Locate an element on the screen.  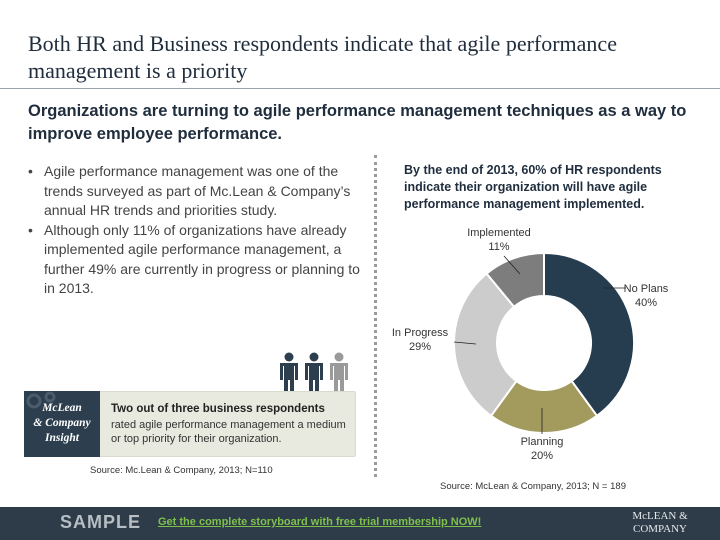
slice-implemented is located at coordinates (515, 280).